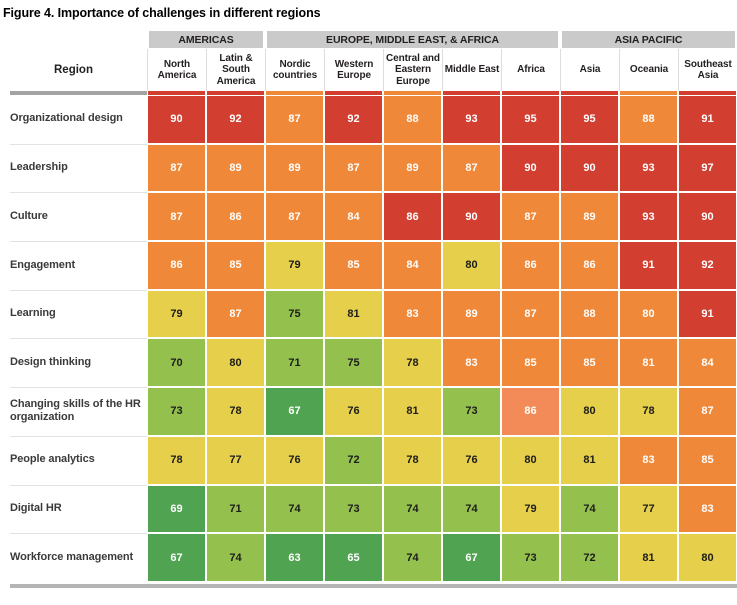  Describe the element at coordinates (66, 118) in the screenshot. I see `row-label: Organizational design` at that location.